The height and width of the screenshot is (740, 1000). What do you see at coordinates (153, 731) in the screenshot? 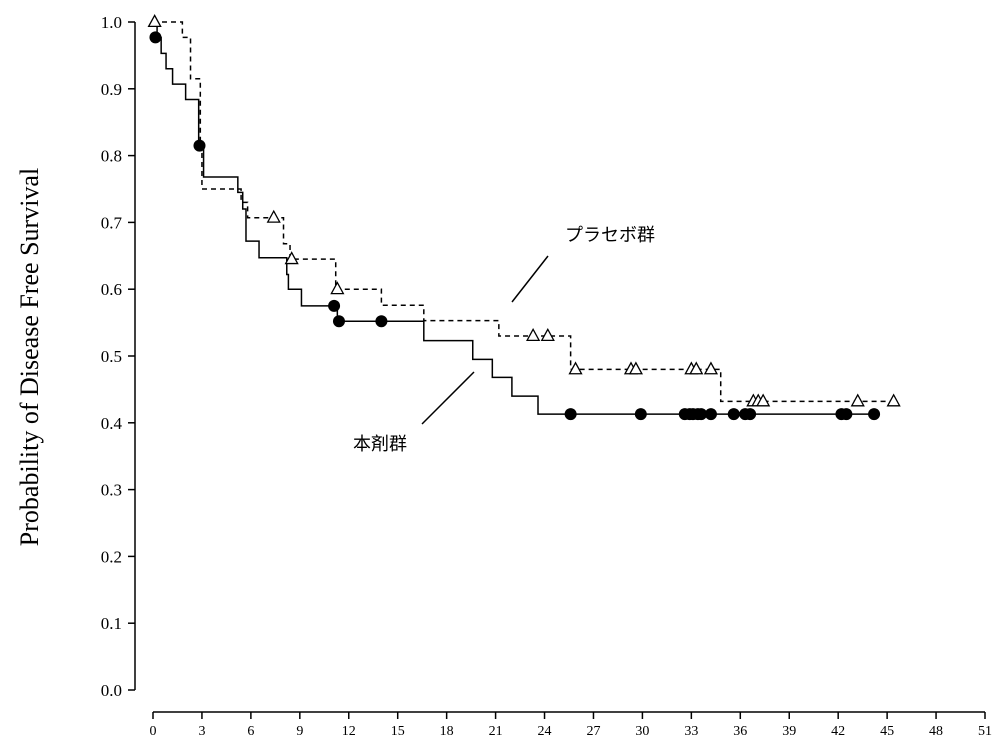
I see `x-tick-label: 0` at bounding box center [153, 731].